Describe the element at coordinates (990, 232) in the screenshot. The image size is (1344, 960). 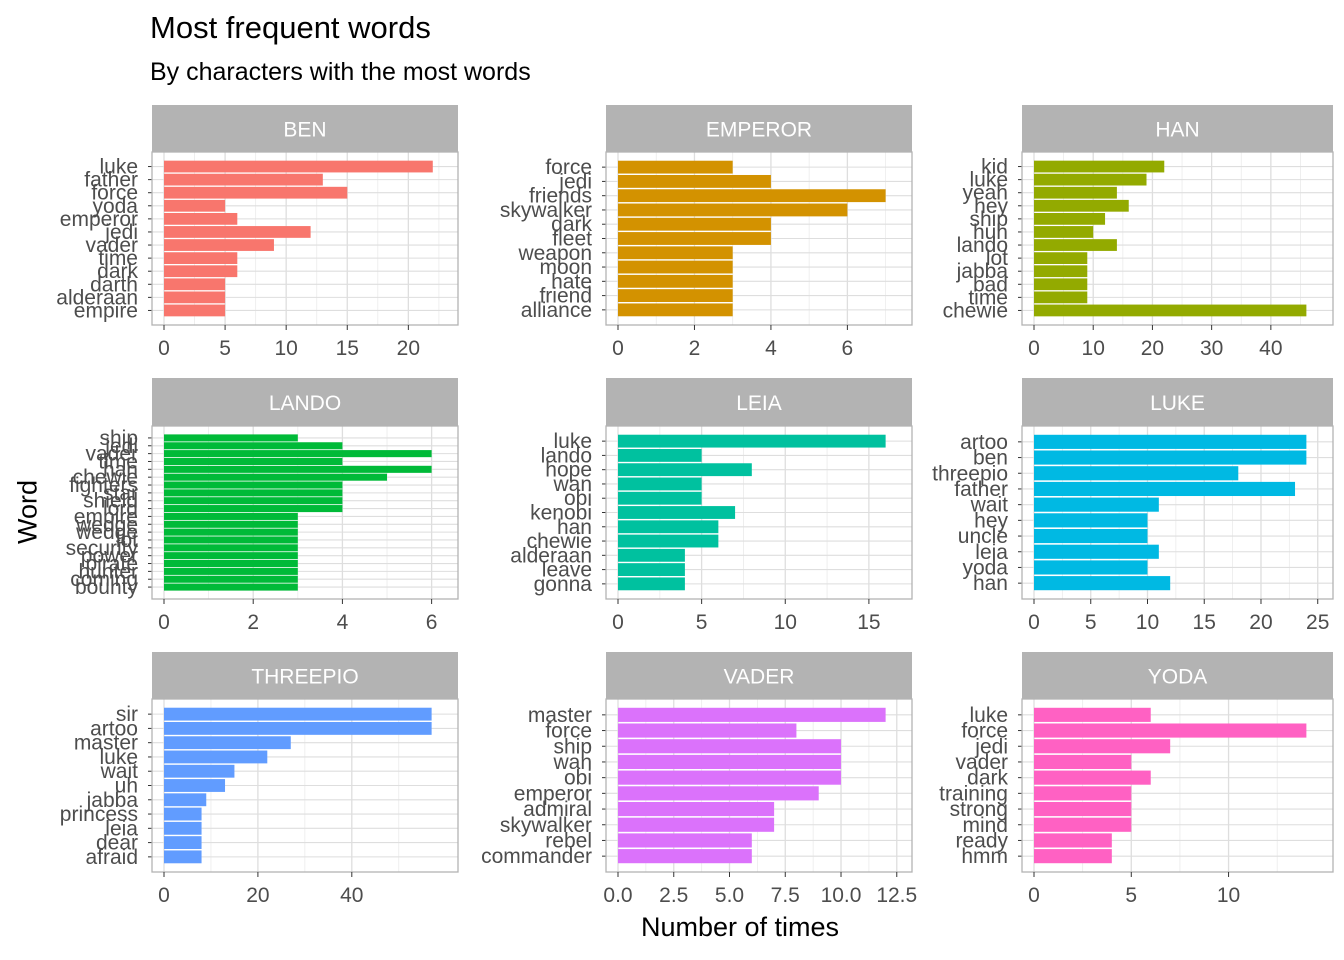
I see `y-tick-label: huh` at that location.